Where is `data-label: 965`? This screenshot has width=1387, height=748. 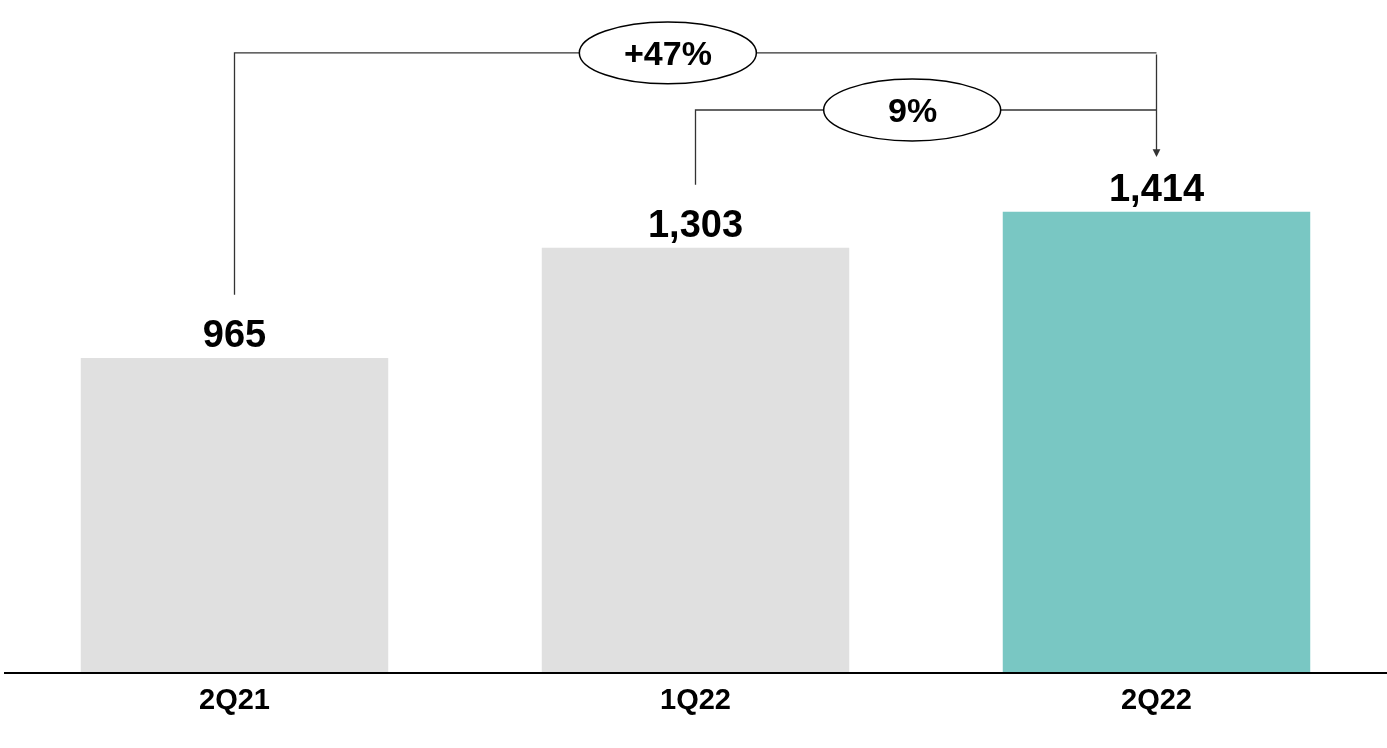 data-label: 965 is located at coordinates (234, 333).